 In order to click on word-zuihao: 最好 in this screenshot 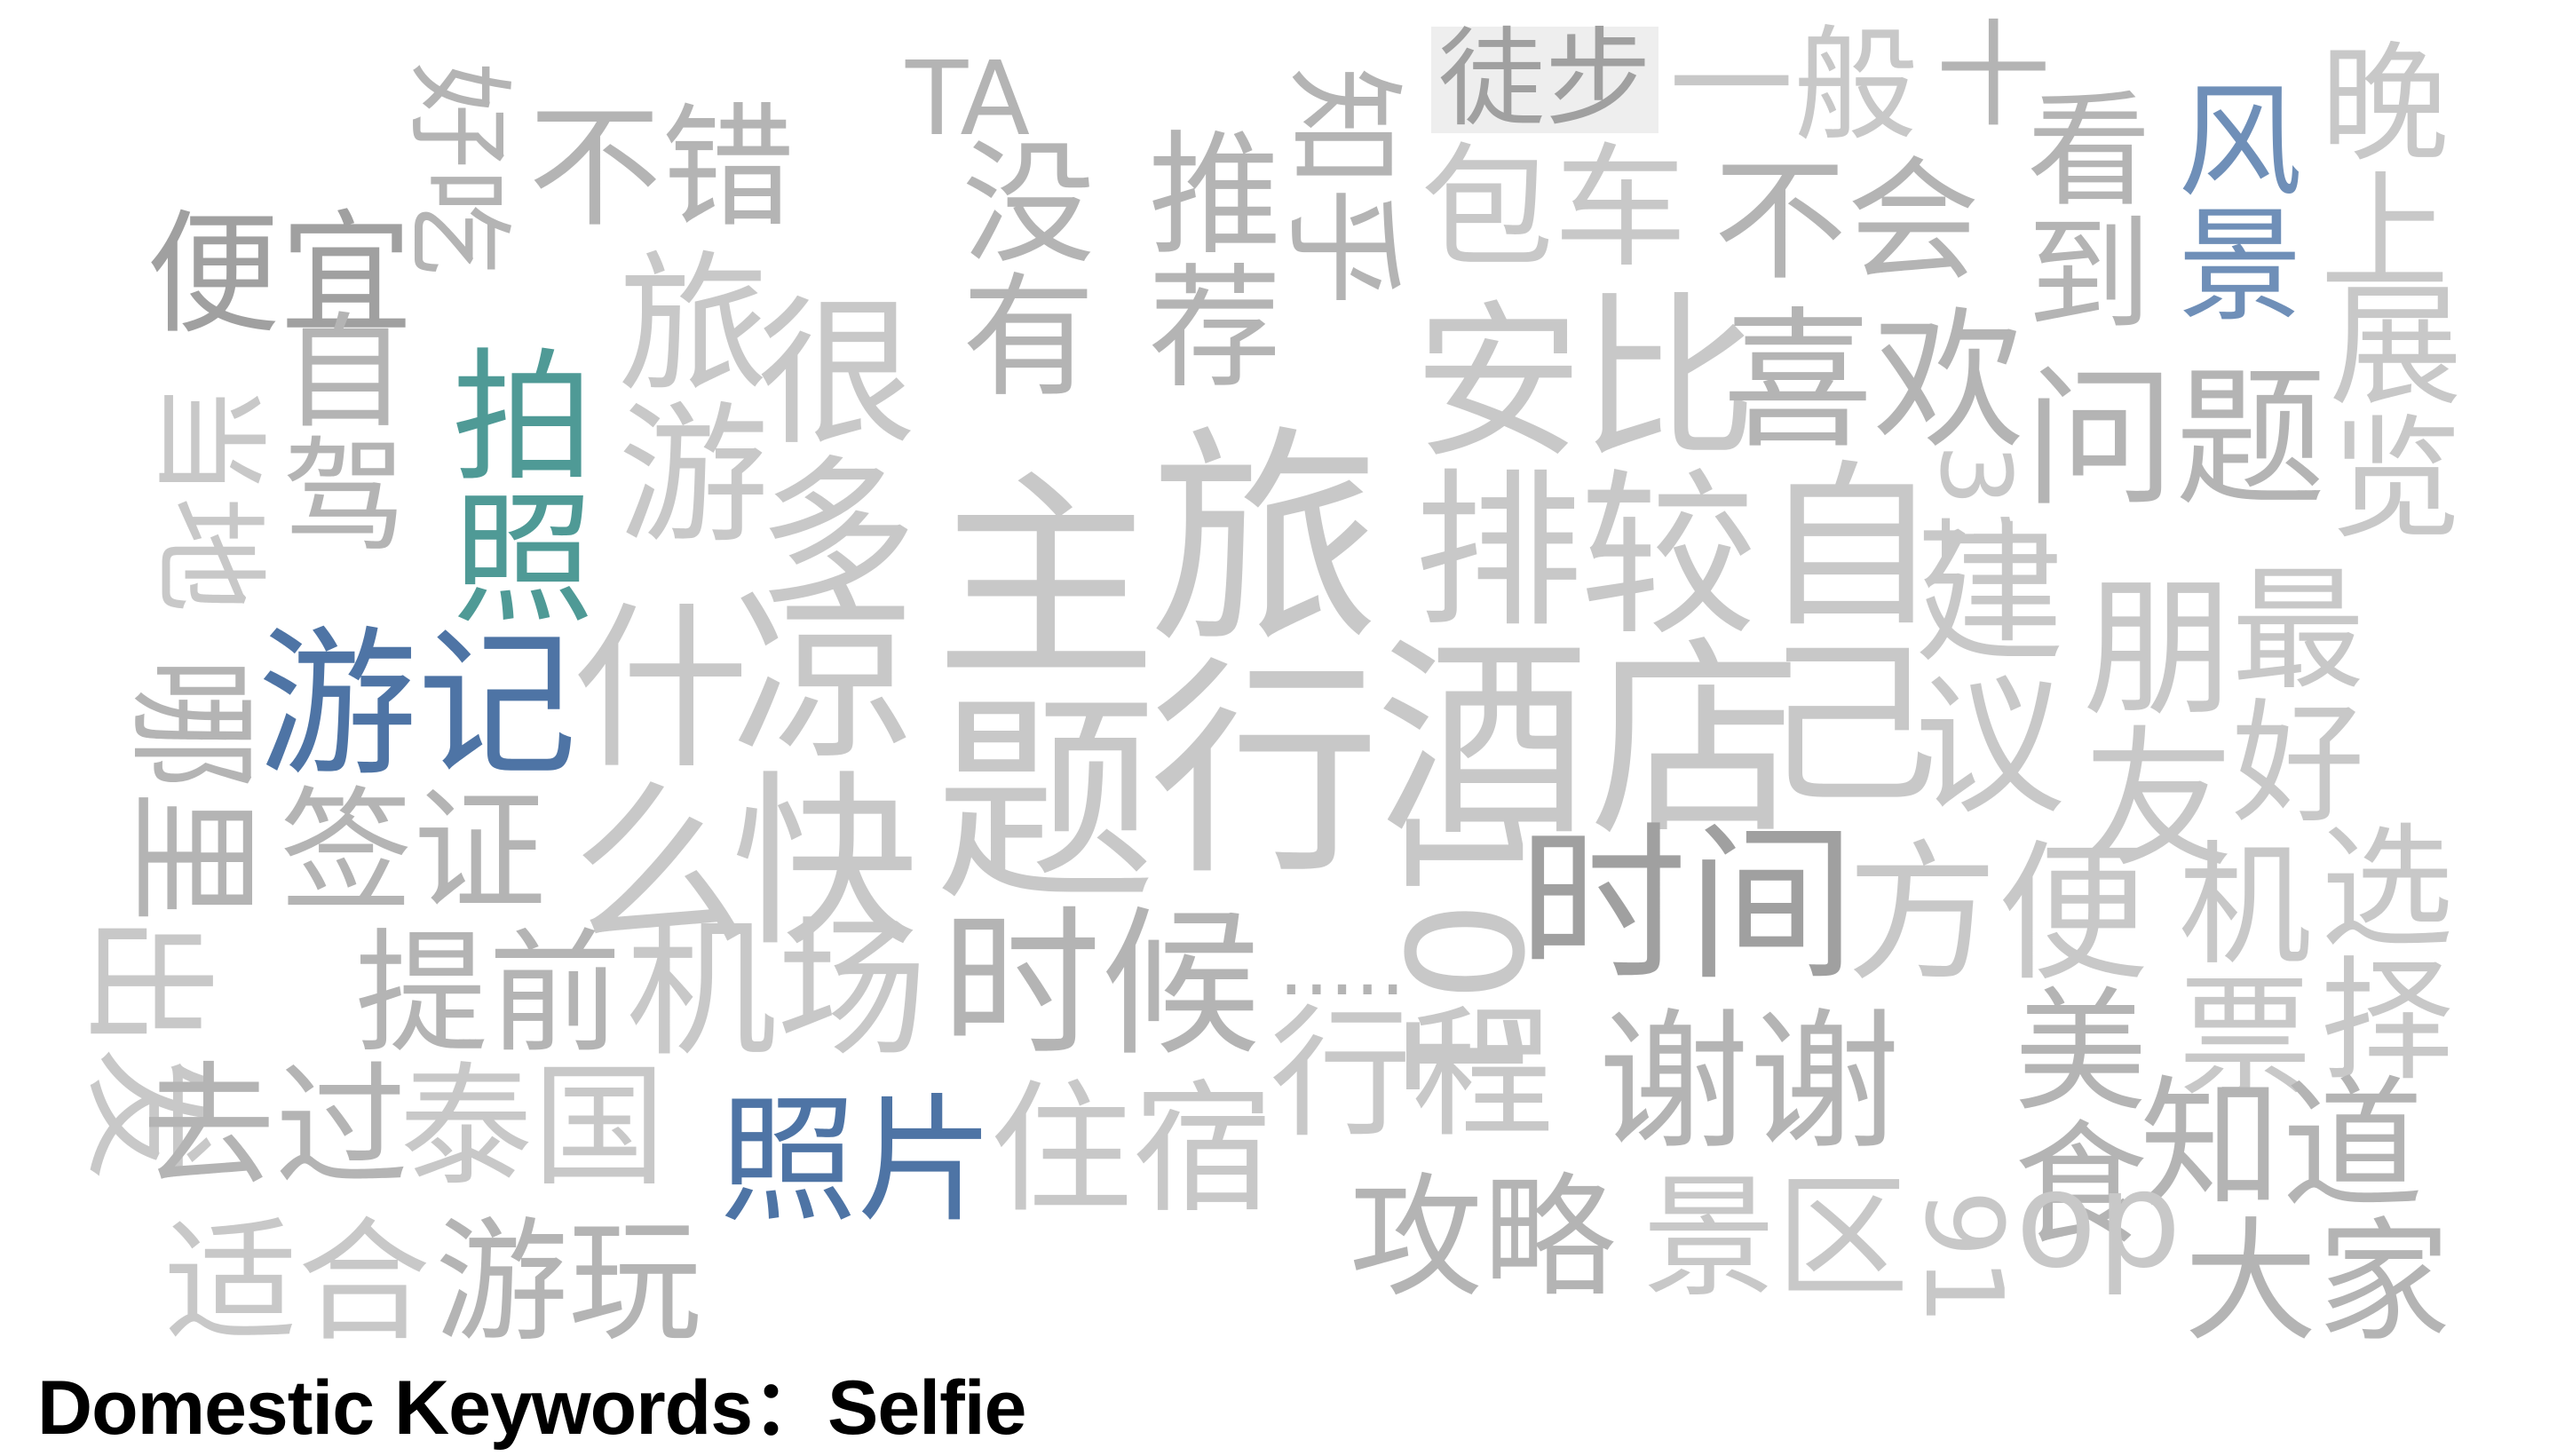, I will do `click(2286, 692)`.